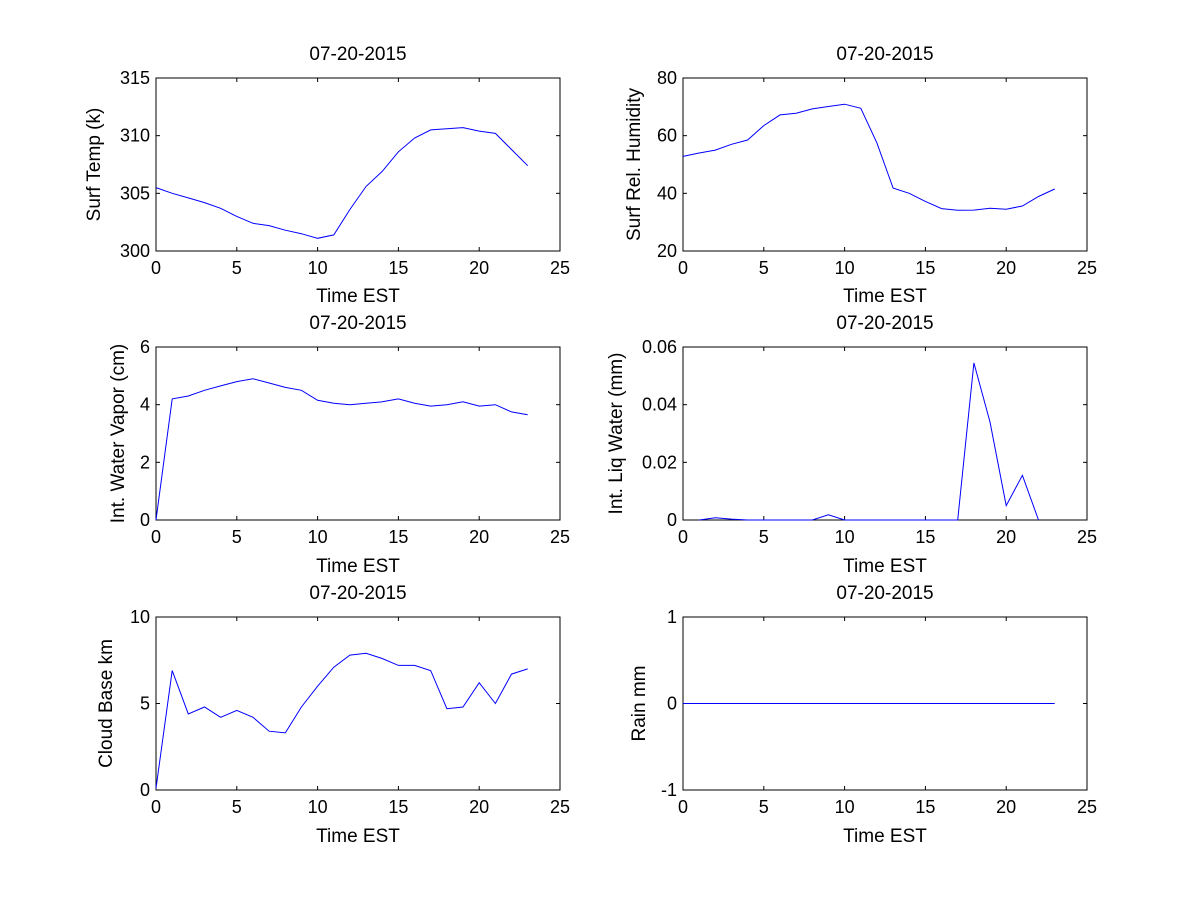  Describe the element at coordinates (118, 433) in the screenshot. I see `y-axis-label: Int. Water Vapor (cm)` at that location.